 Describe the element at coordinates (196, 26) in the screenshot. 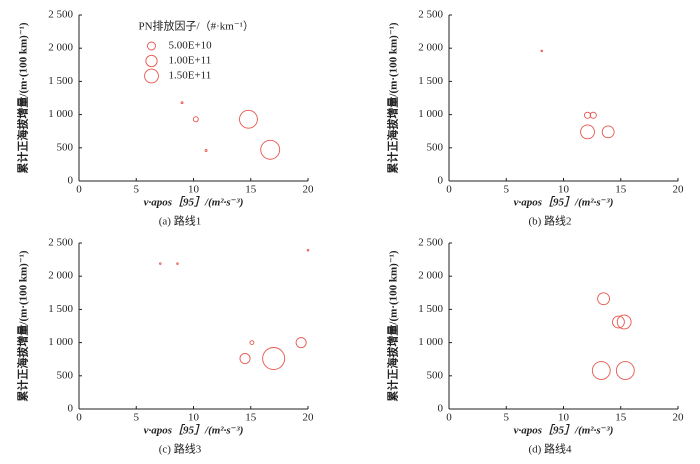

I see `legend-title: PN排放因子/（#·km⁻¹）` at that location.